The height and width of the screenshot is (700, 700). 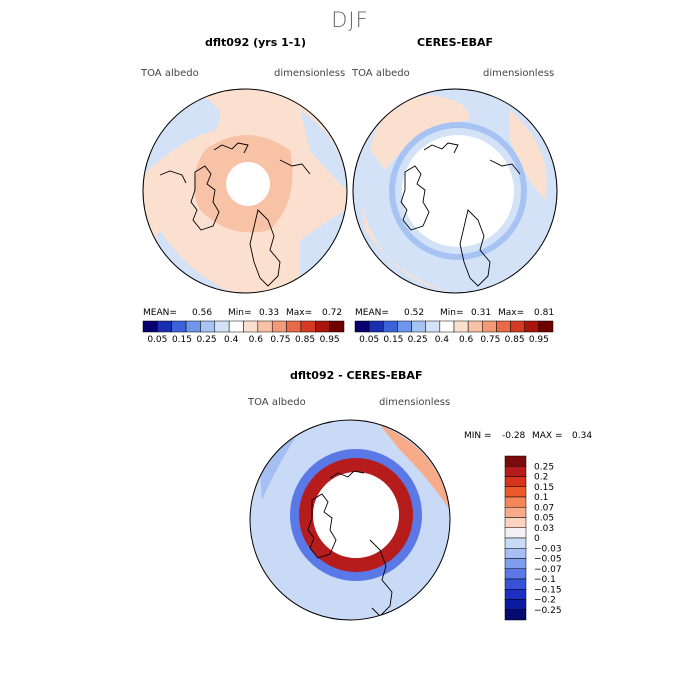 What do you see at coordinates (544, 529) in the screenshot?
I see `panel3-colorbar-tick-label: 0.03` at bounding box center [544, 529].